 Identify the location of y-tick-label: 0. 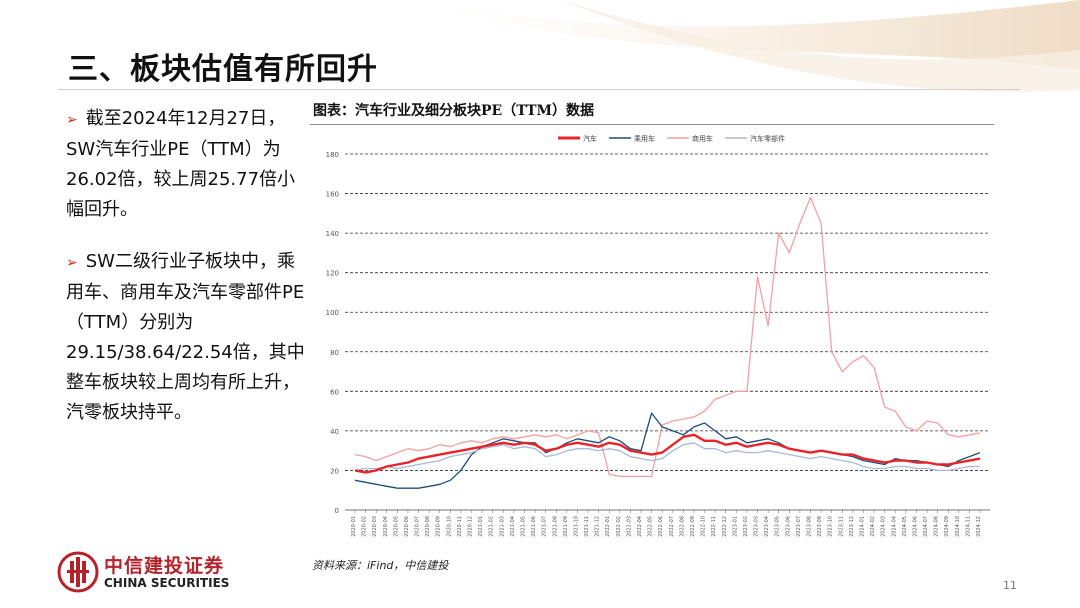
(337, 511).